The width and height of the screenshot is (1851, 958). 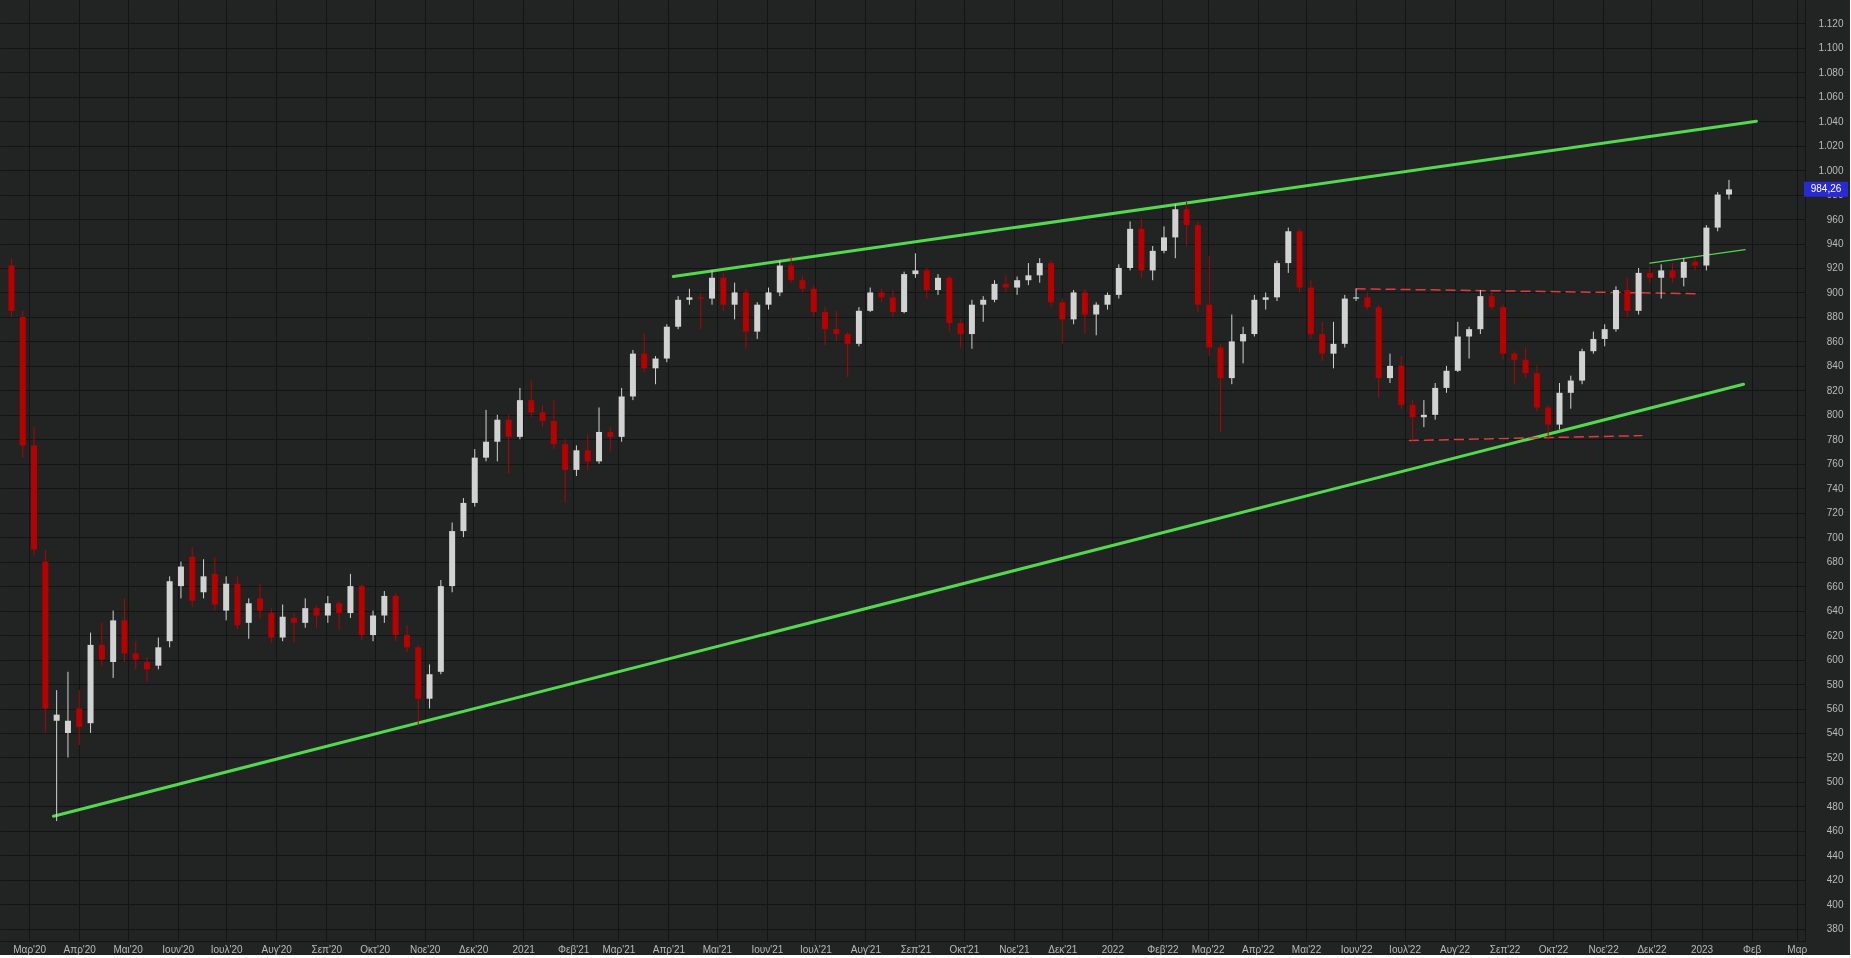 What do you see at coordinates (1208, 949) in the screenshot?
I see `x-tick-label: Μαρ'22` at bounding box center [1208, 949].